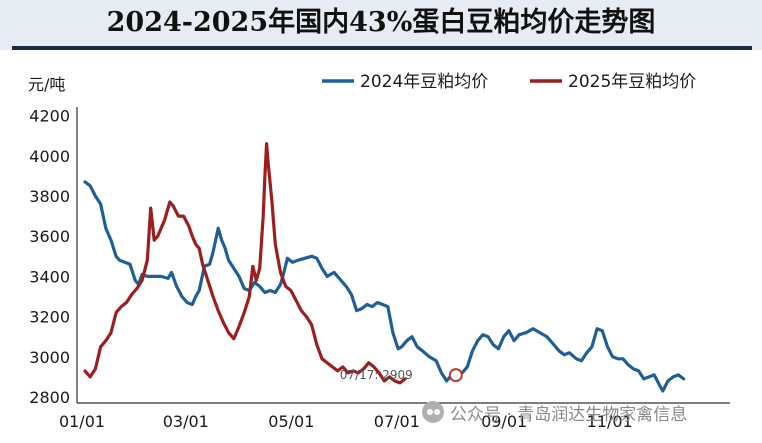 This screenshot has width=762, height=443. Describe the element at coordinates (49, 317) in the screenshot. I see `y-tick-label: 3200` at that location.